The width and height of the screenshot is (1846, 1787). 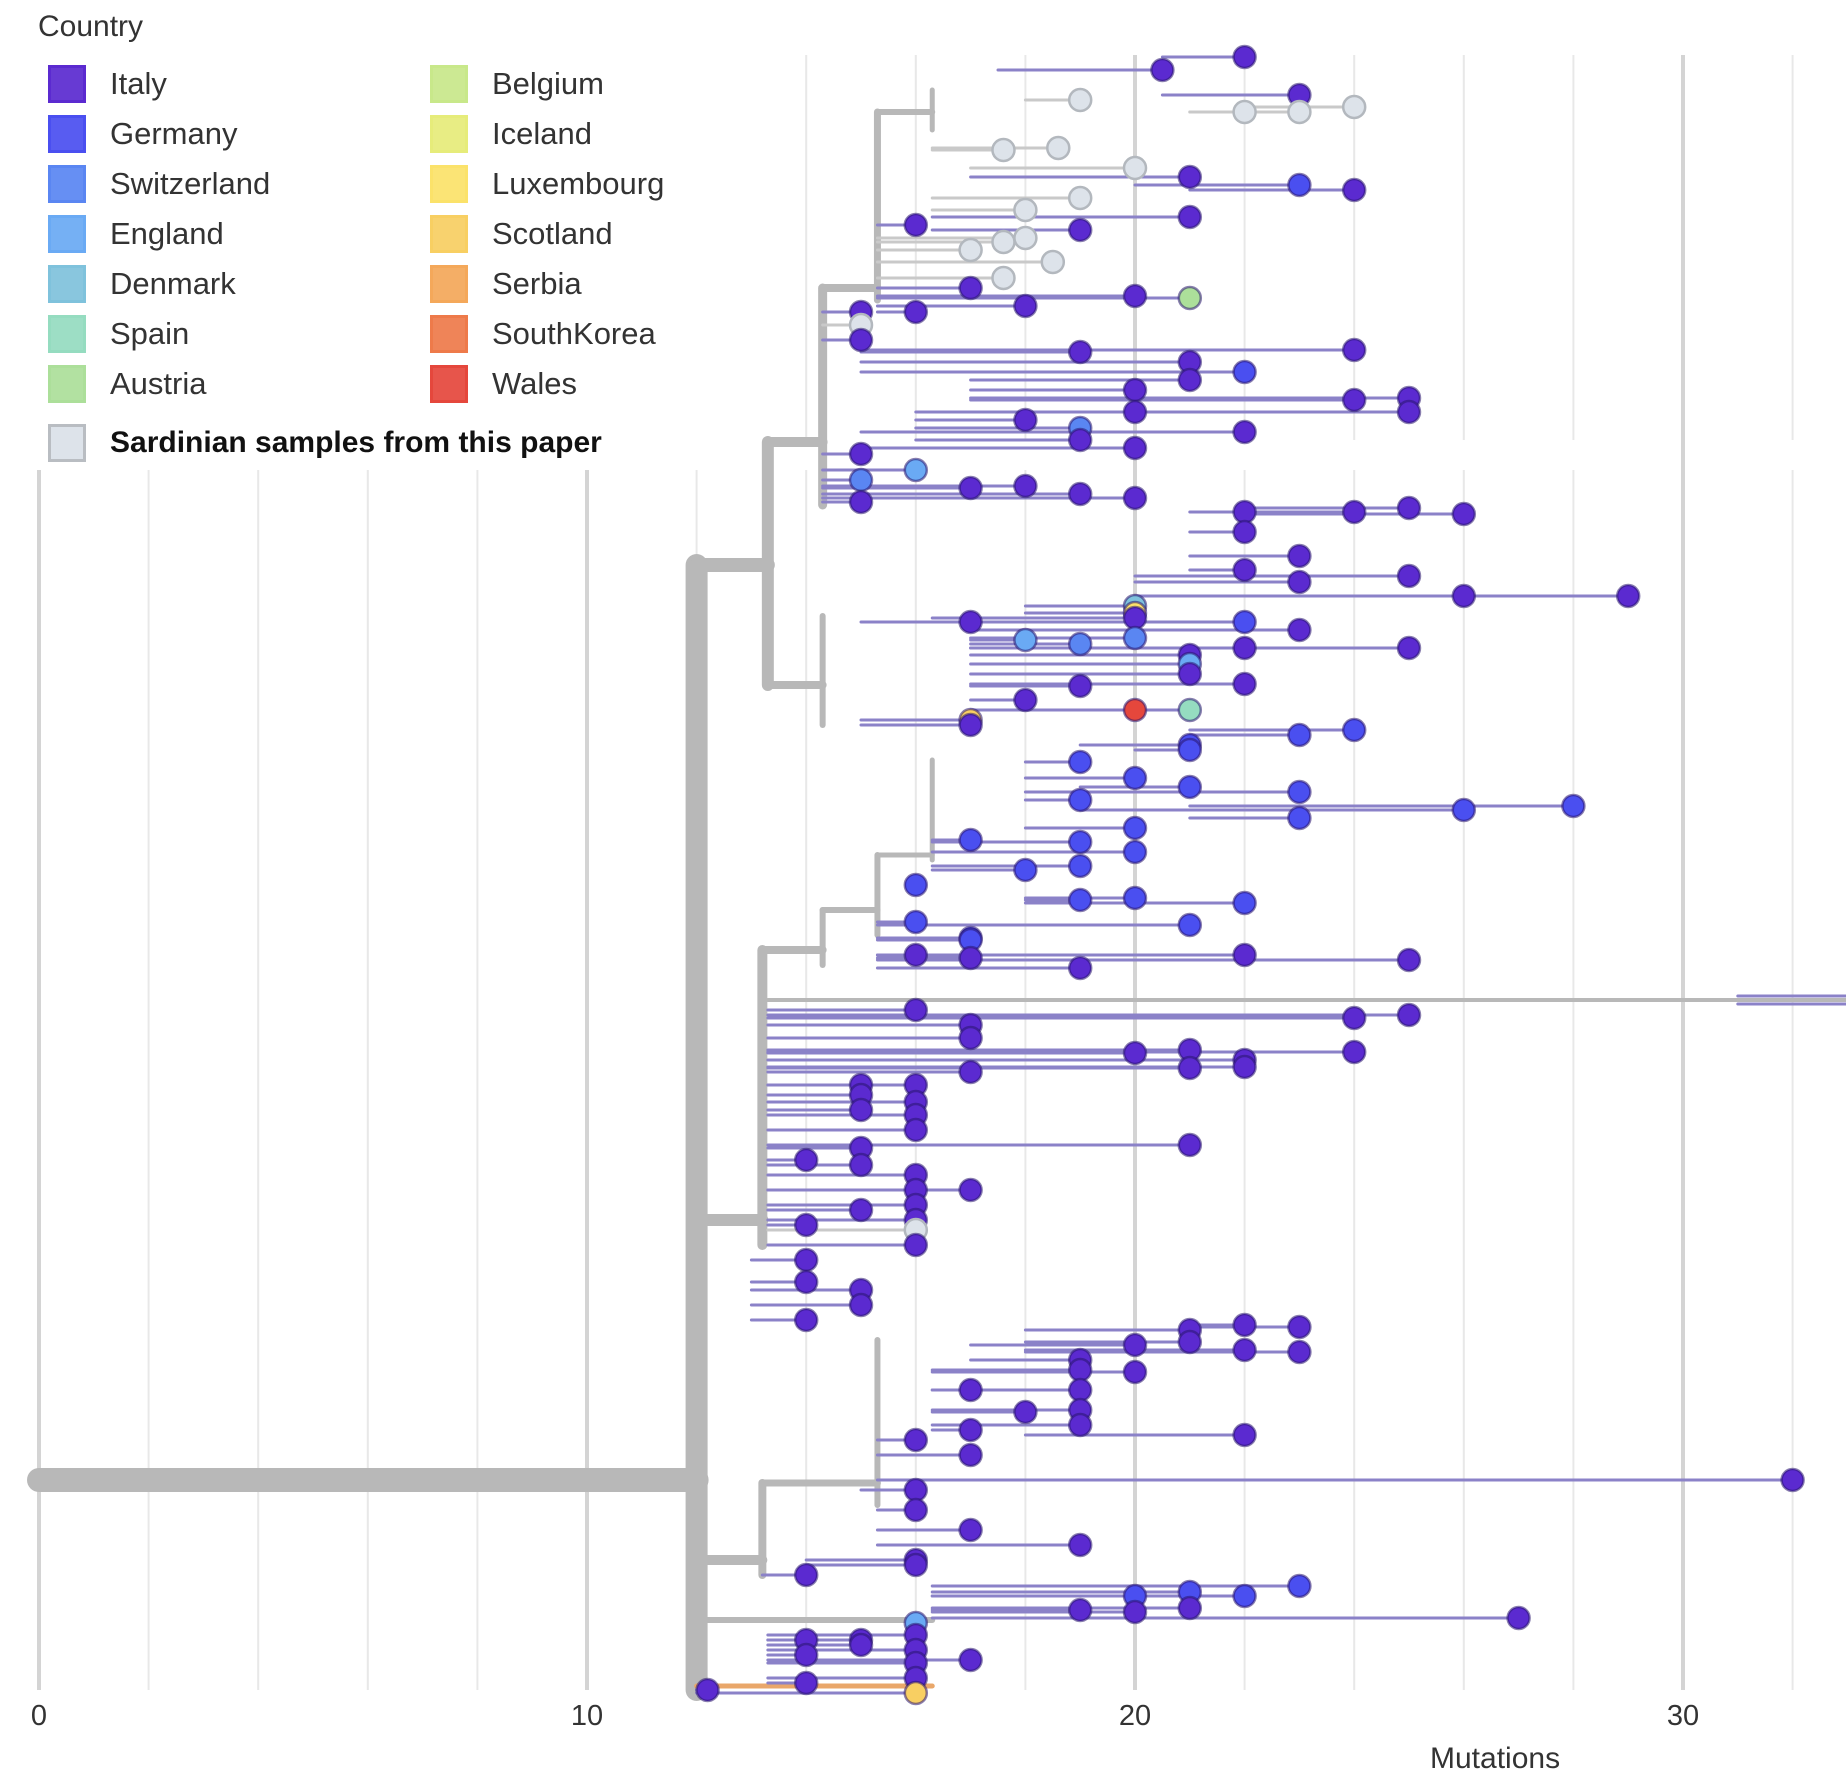 What do you see at coordinates (543, 334) in the screenshot?
I see `legend-item-southkorea: SouthKorea` at bounding box center [543, 334].